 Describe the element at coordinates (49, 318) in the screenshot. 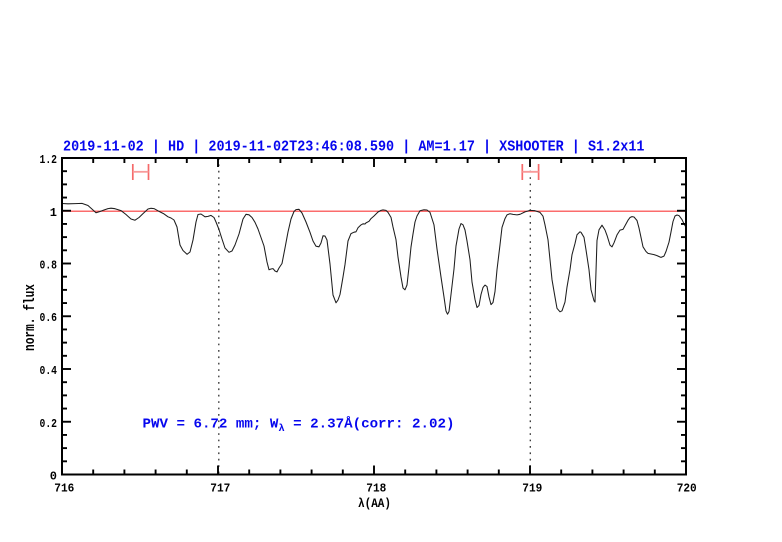

I see `svg-text: 0.6` at that location.